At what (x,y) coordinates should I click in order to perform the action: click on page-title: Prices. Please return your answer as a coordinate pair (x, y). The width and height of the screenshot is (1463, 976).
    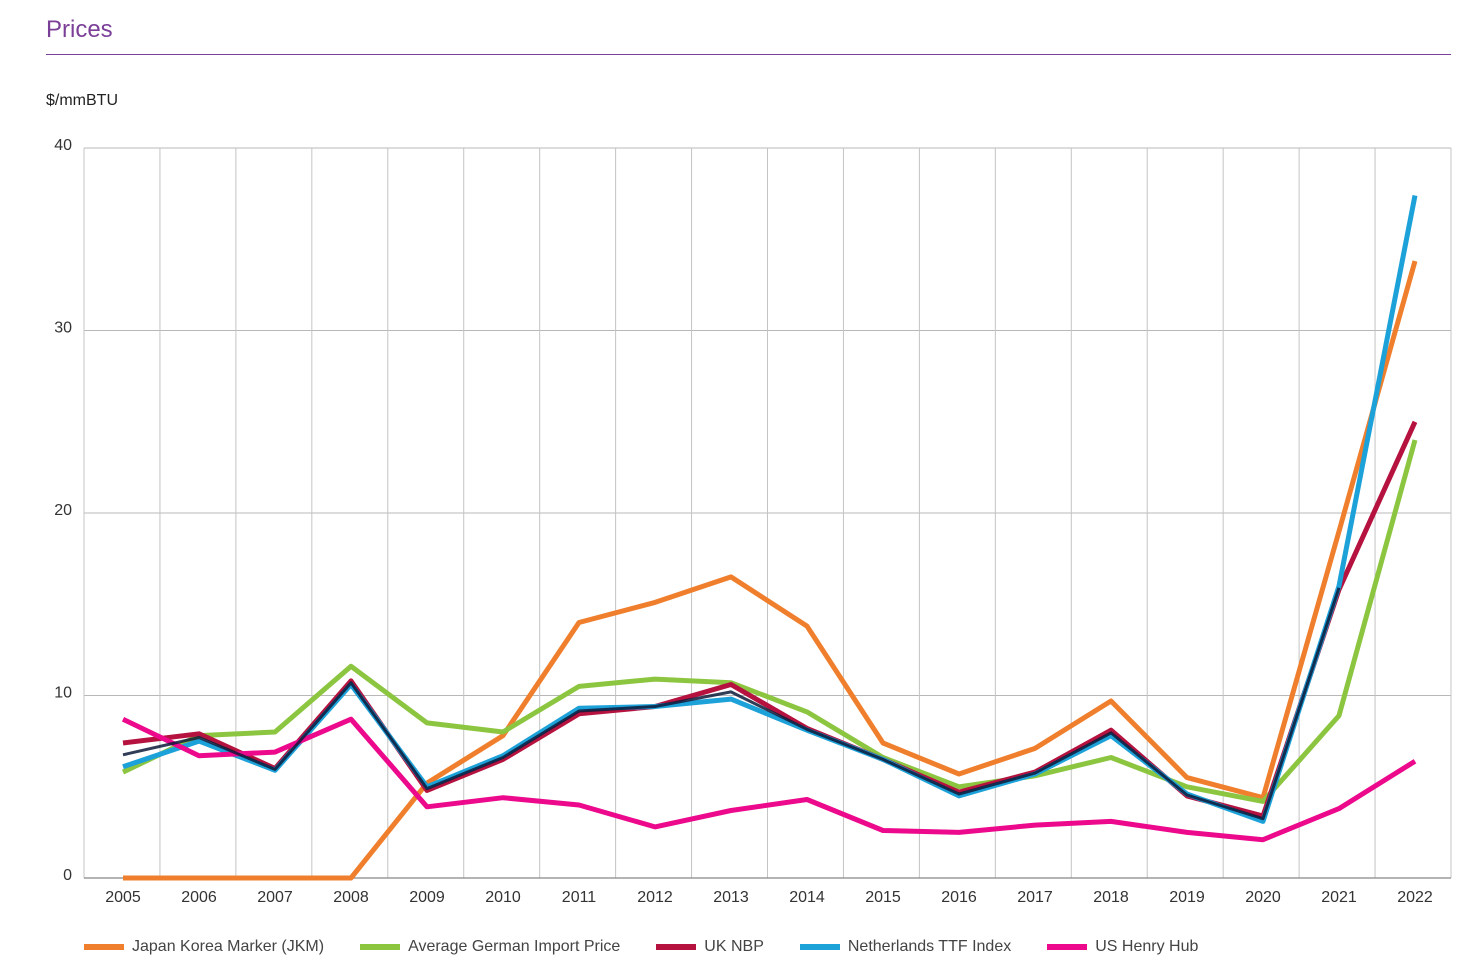
    Looking at the image, I should click on (79, 29).